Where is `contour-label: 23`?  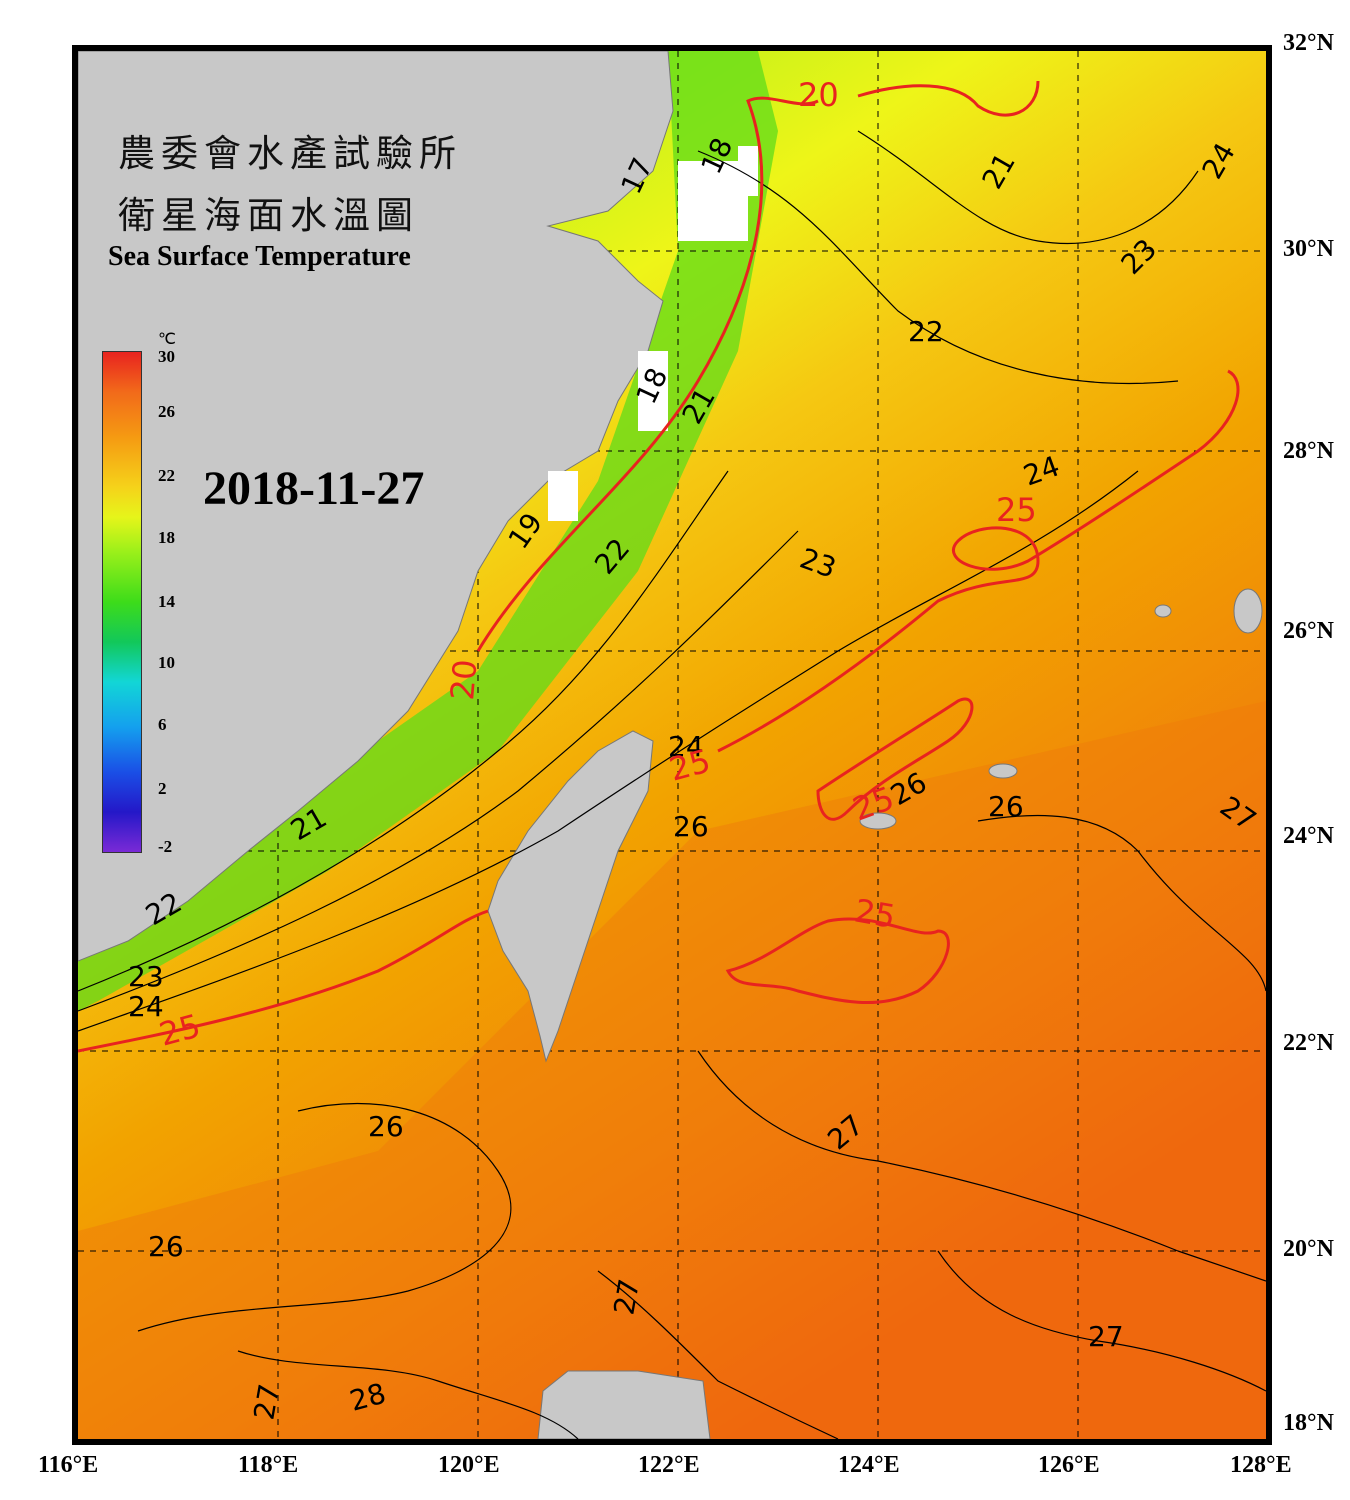 contour-label: 23 is located at coordinates (146, 976).